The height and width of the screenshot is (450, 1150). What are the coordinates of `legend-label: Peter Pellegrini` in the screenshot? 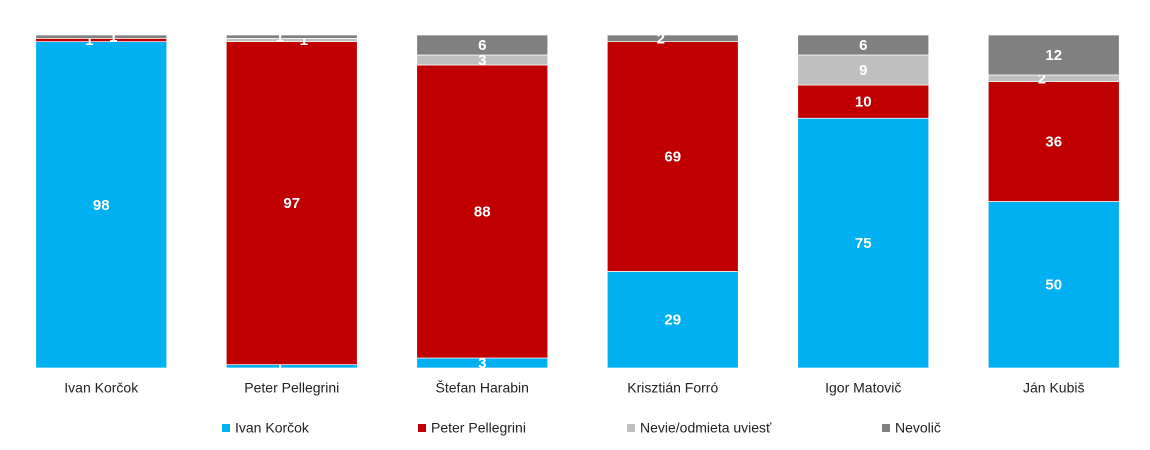 It's located at (478, 428).